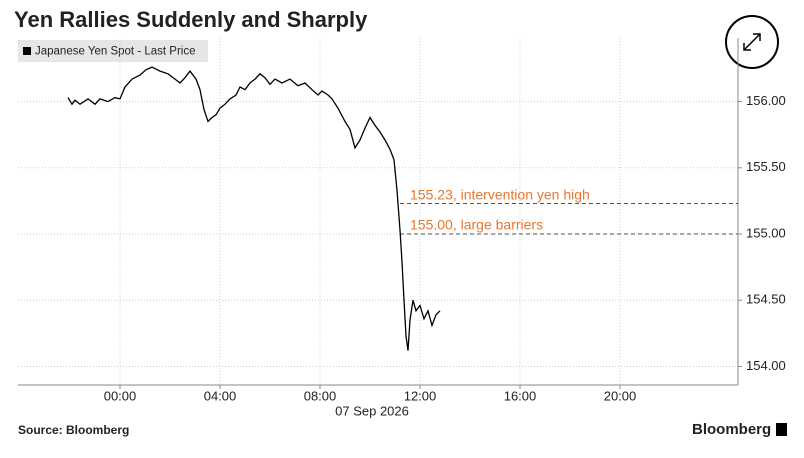 This screenshot has width=804, height=458. Describe the element at coordinates (781, 429) in the screenshot. I see `brand-icon` at that location.